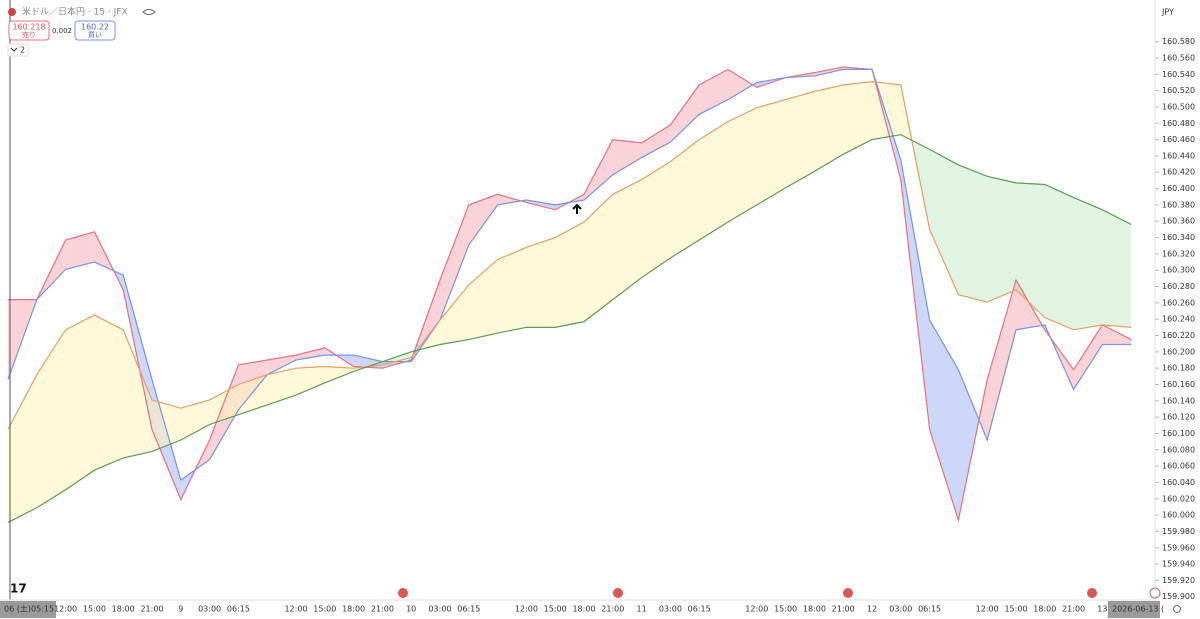  I want to click on chevron, so click(14, 49).